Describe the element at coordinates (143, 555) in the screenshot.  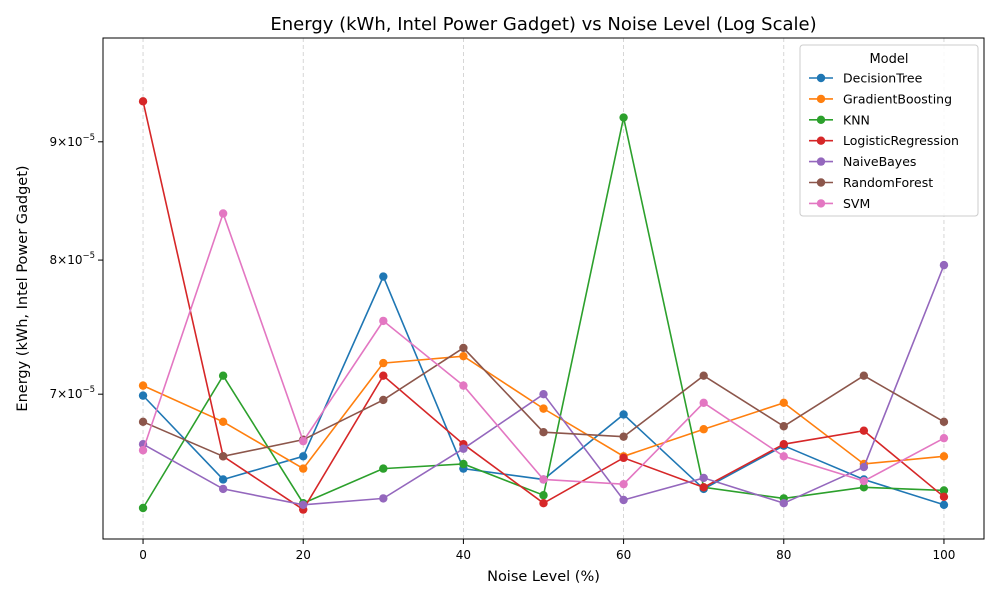
I see `x-tick-label: 0` at that location.